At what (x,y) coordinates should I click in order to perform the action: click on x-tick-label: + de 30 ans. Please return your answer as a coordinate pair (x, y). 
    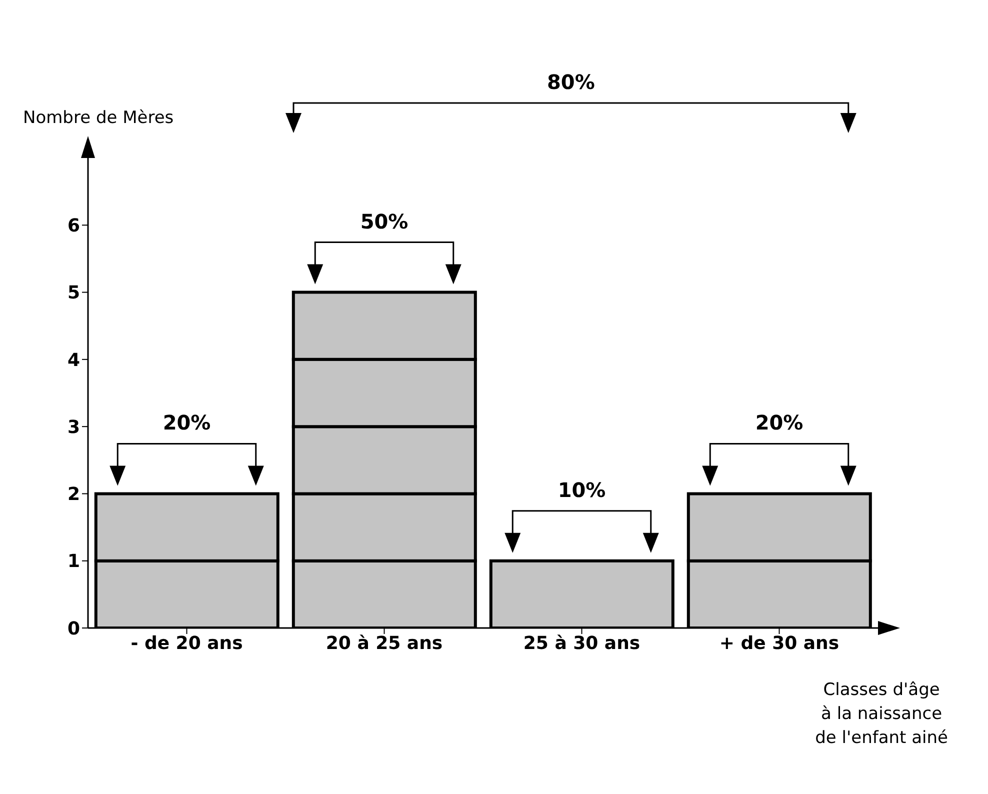
    Looking at the image, I should click on (779, 643).